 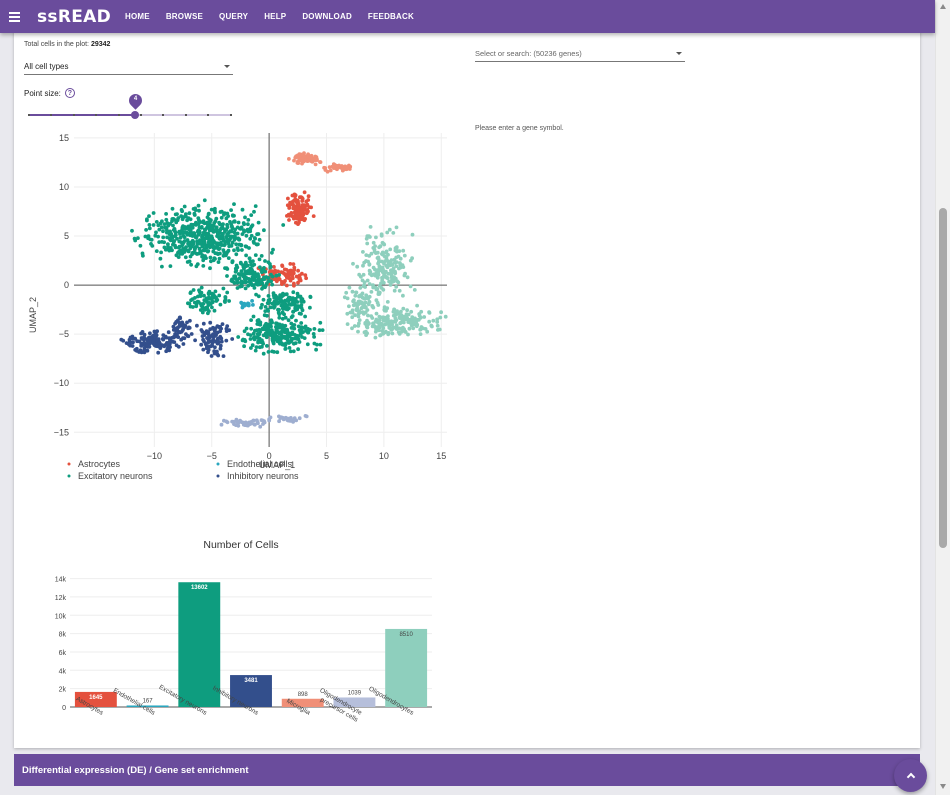 What do you see at coordinates (128, 66) in the screenshot?
I see `cell-type-select: All cell types` at bounding box center [128, 66].